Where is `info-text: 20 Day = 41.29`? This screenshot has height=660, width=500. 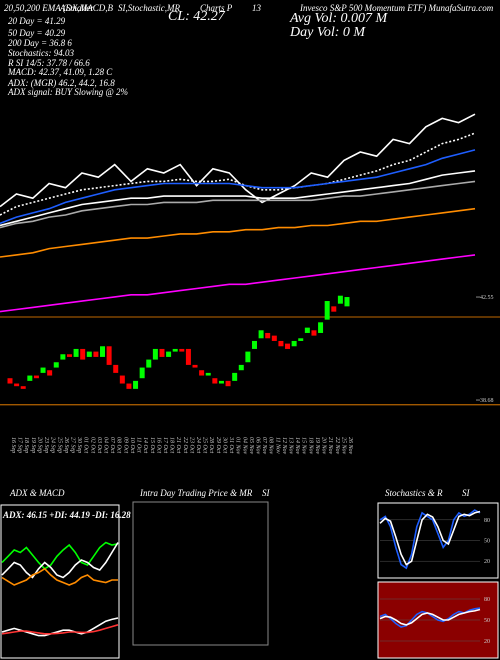 info-text: 20 Day = 41.29 is located at coordinates (37, 21).